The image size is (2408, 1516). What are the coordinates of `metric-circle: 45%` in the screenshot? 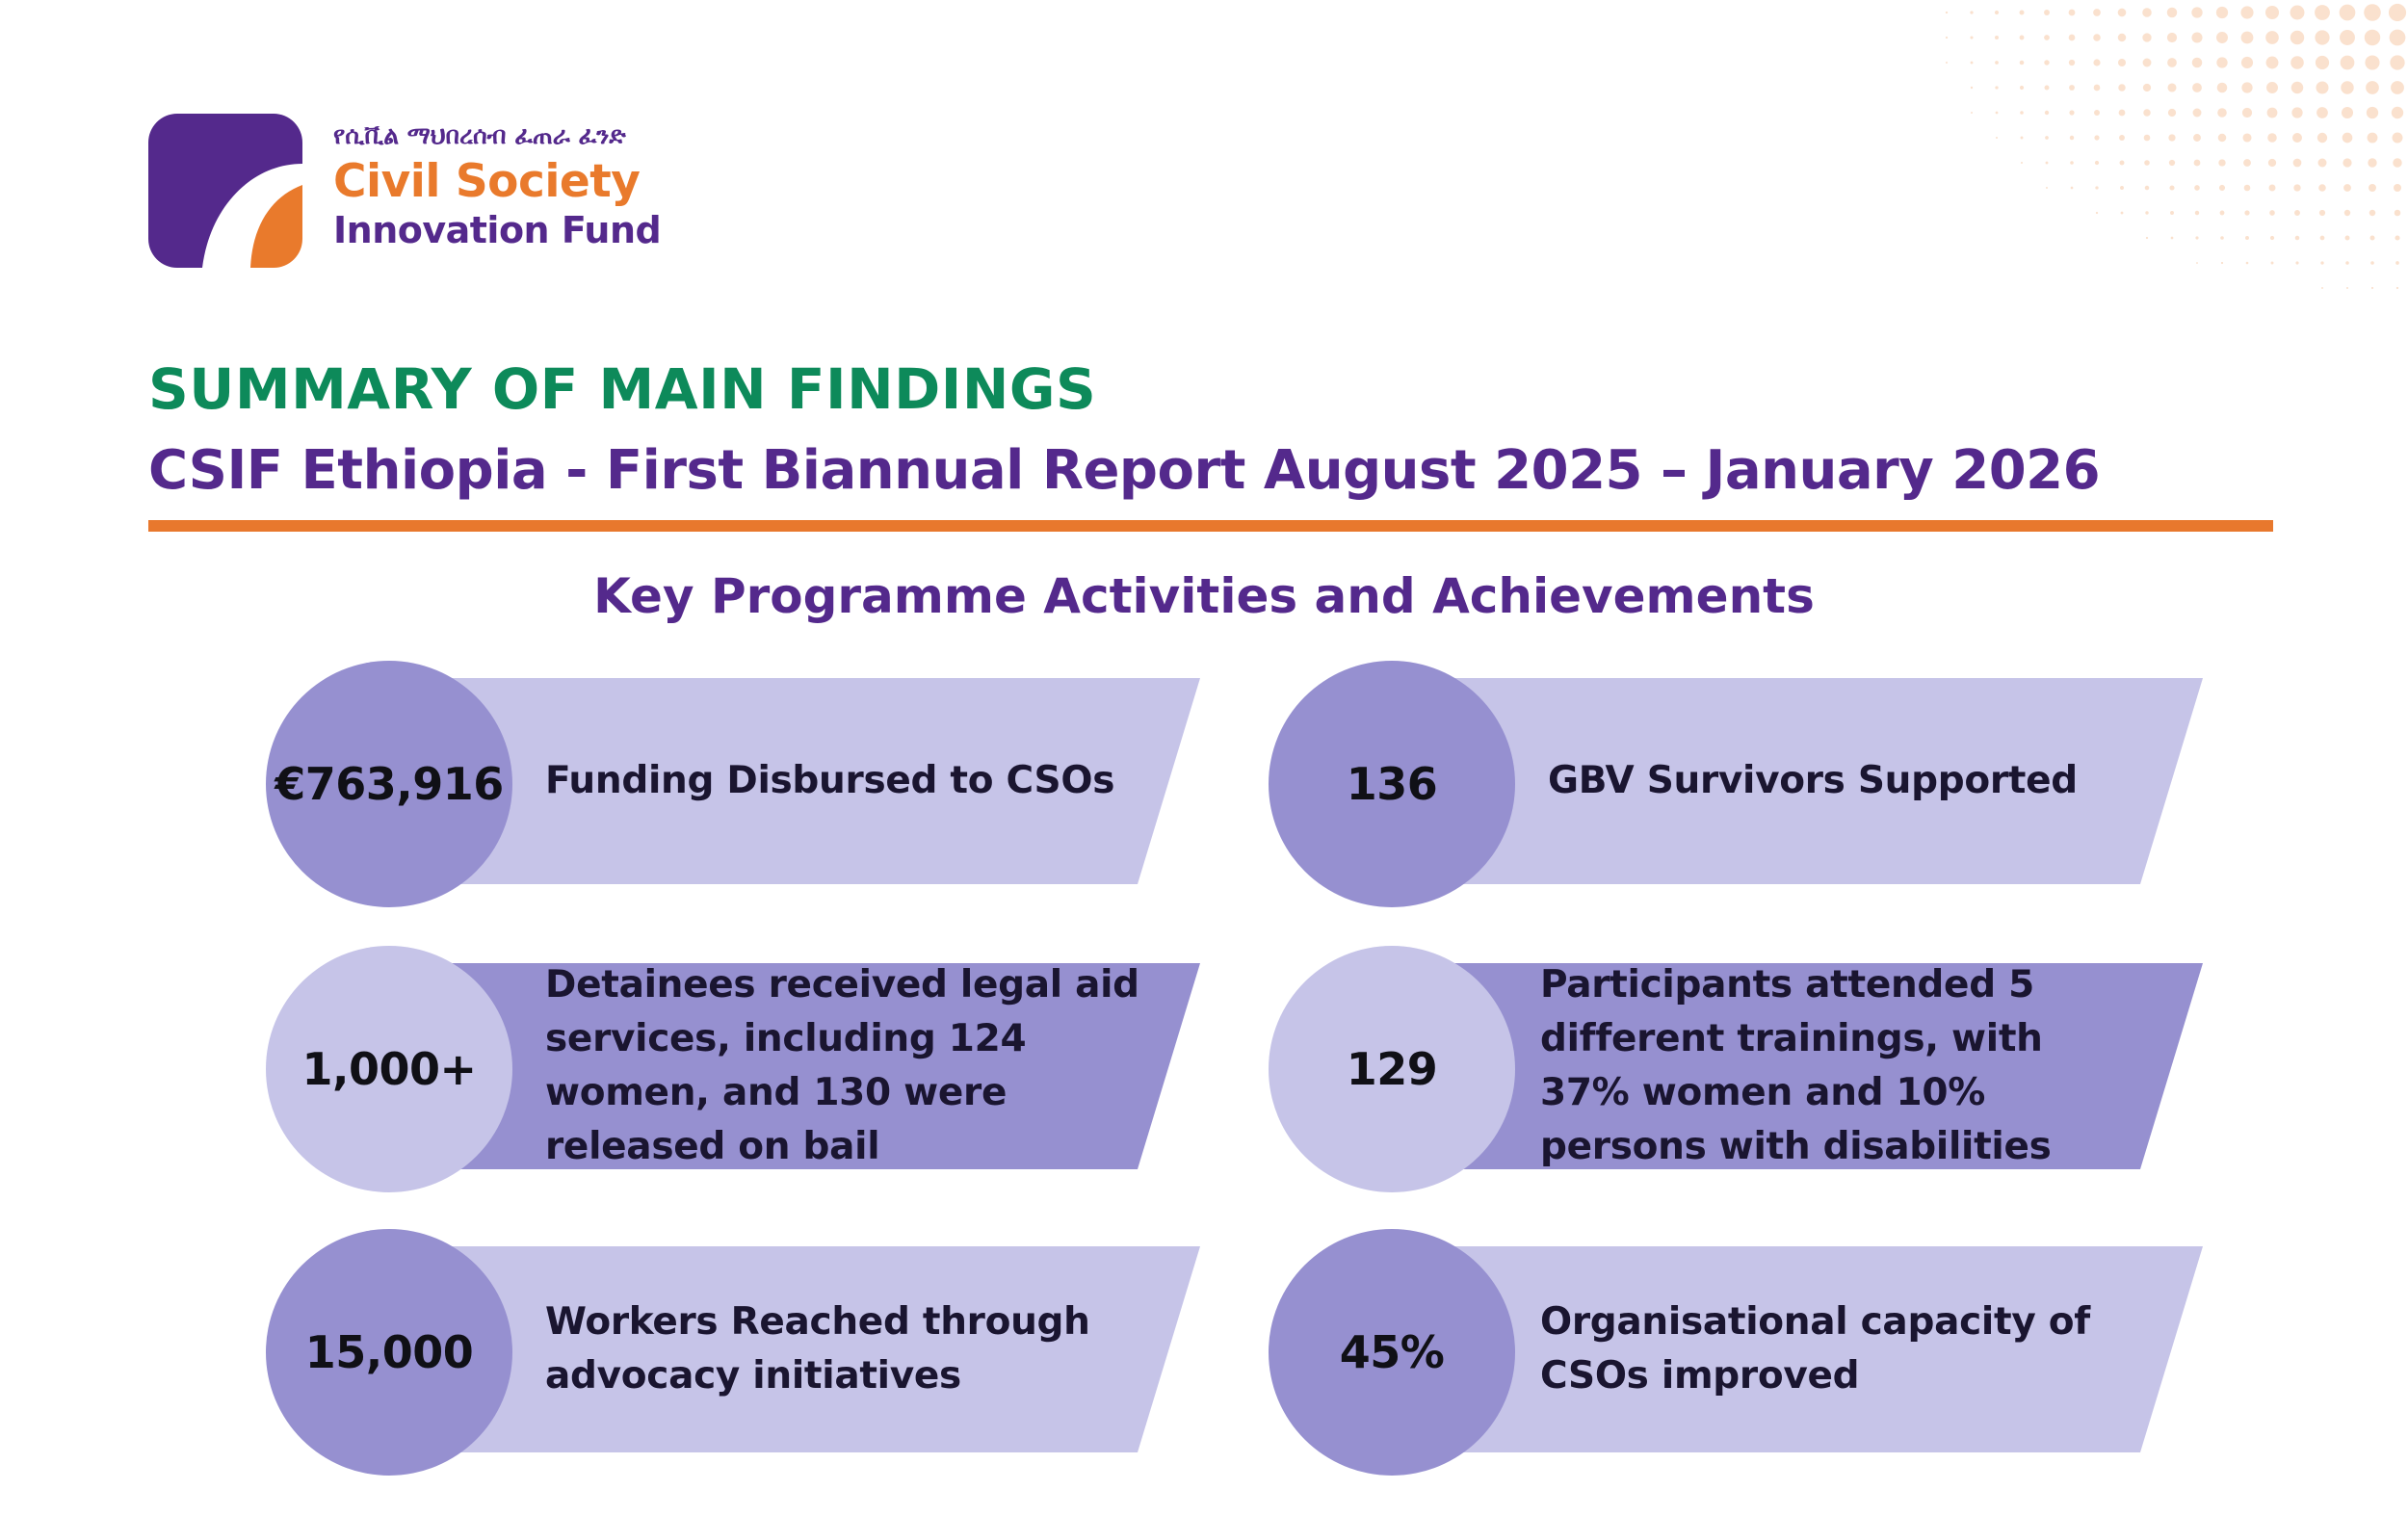 It's located at (1392, 1352).